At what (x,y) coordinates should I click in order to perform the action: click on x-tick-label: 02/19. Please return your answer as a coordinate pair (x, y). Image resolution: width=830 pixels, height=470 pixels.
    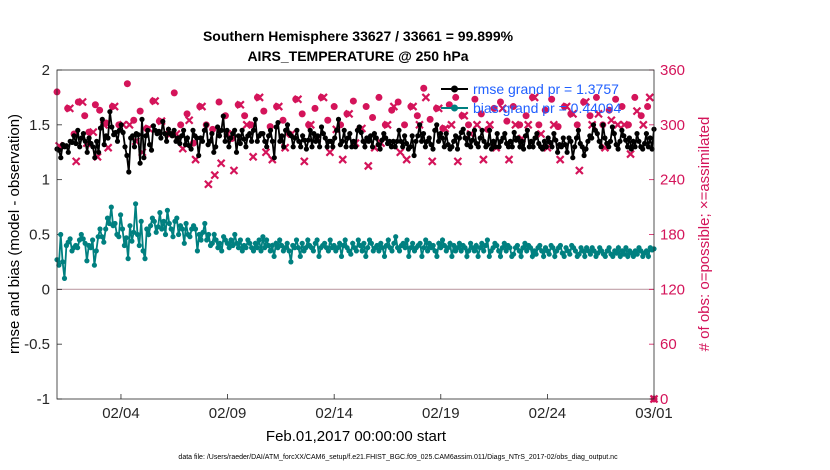
    Looking at the image, I should click on (441, 413).